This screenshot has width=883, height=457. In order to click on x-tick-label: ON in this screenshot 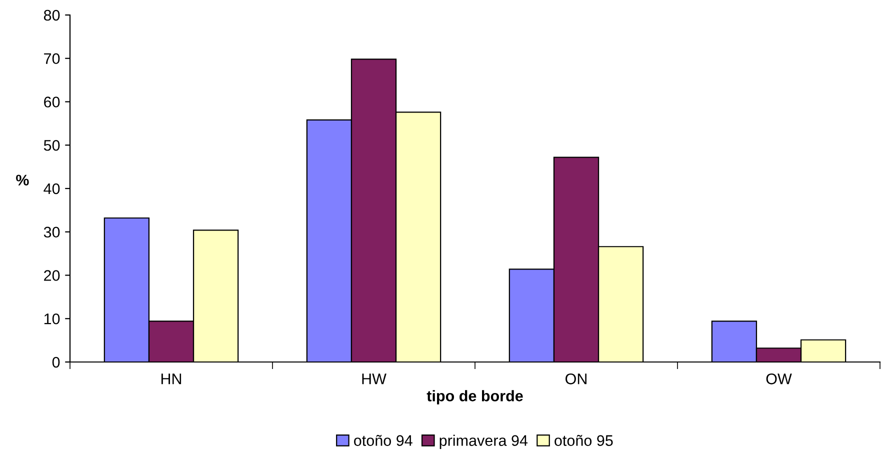, I will do `click(576, 379)`.